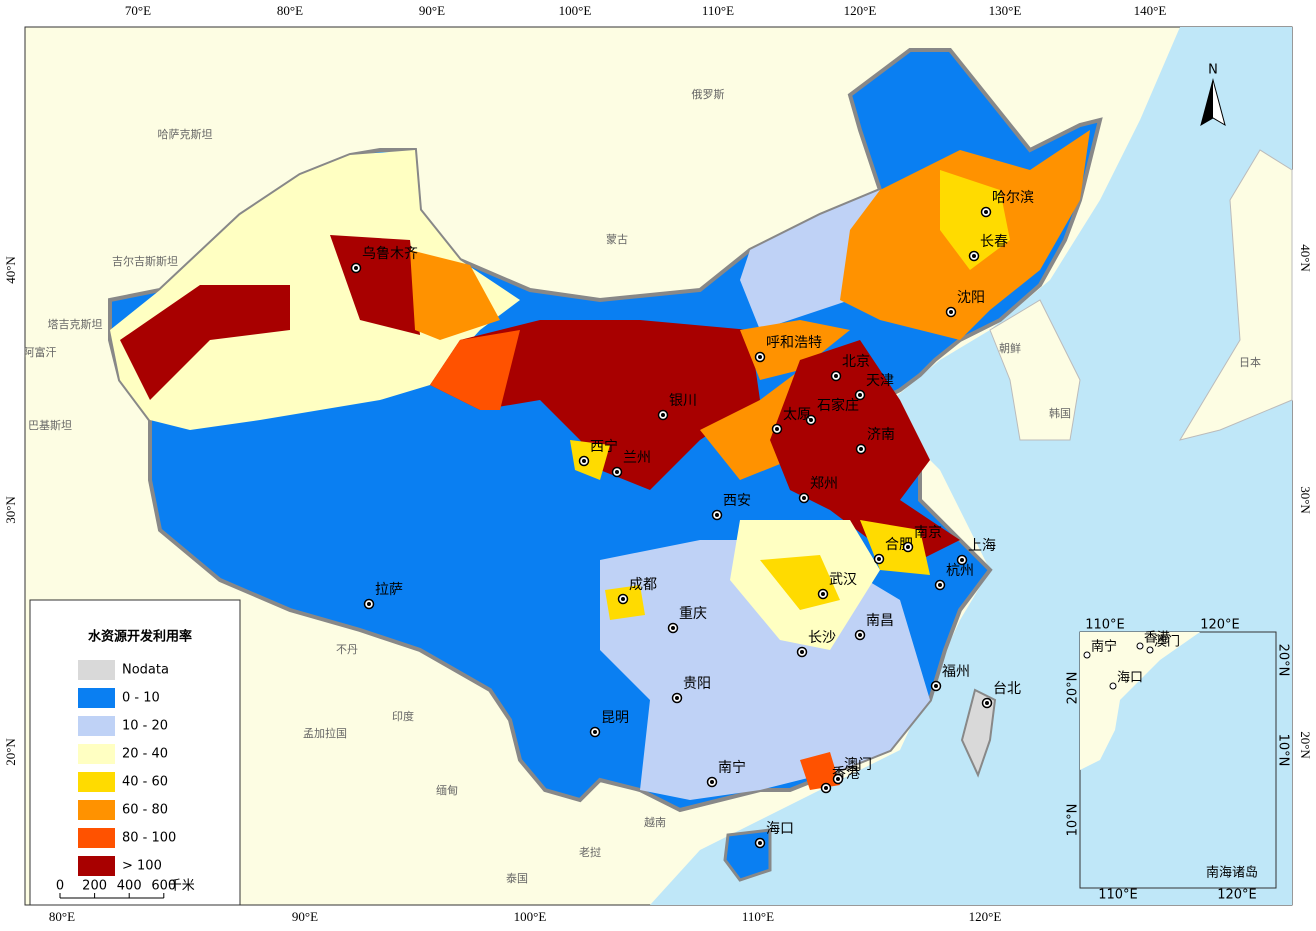  What do you see at coordinates (880, 621) in the screenshot?
I see `city-label: 南昌` at bounding box center [880, 621].